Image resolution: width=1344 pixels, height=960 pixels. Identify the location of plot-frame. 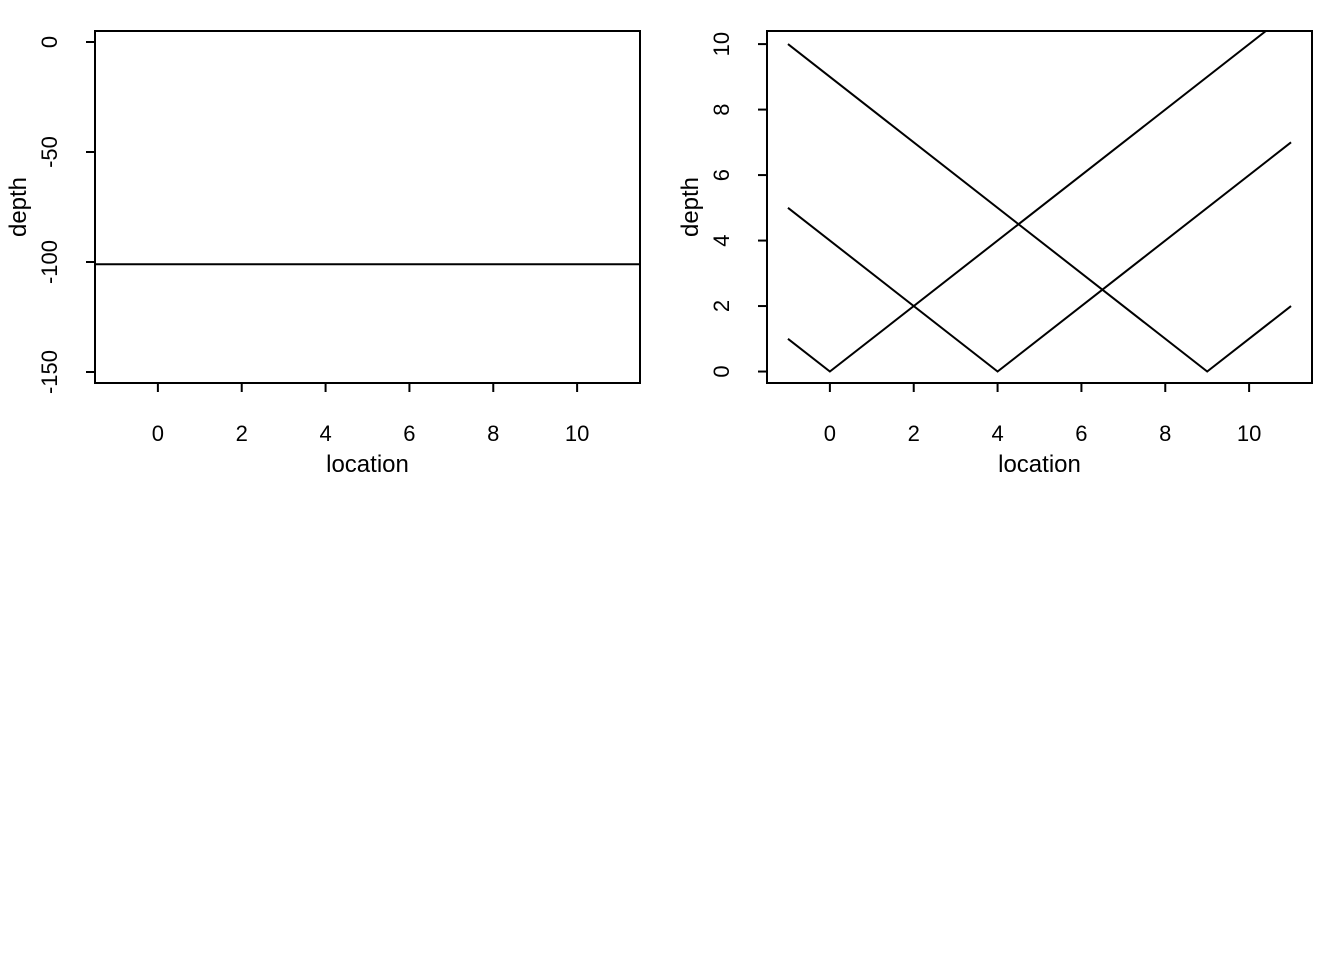
(367, 207).